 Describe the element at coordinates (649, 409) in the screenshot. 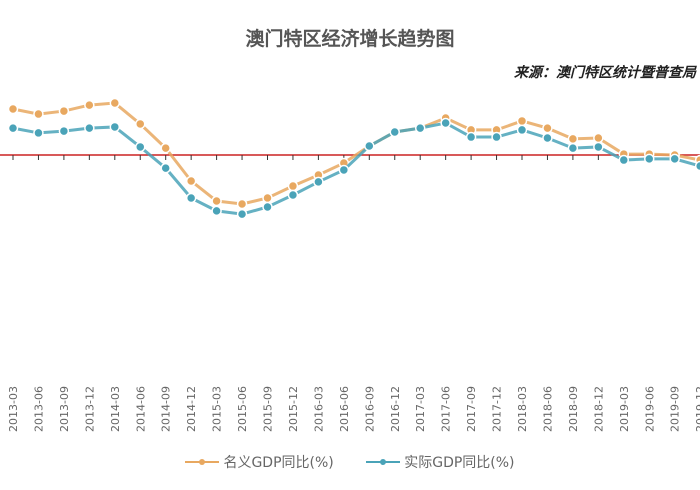

I see `x-tick-label: 2019-06` at that location.